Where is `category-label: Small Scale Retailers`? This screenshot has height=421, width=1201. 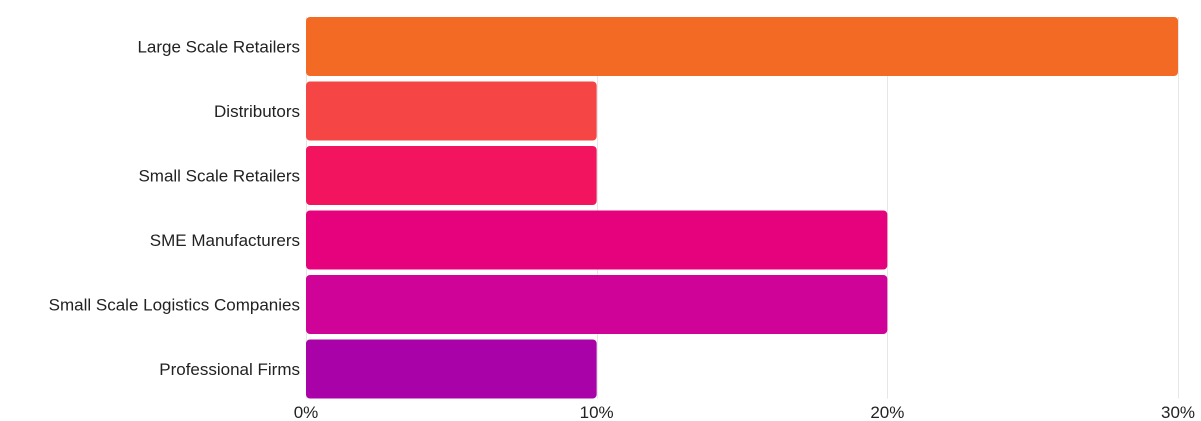 category-label: Small Scale Retailers is located at coordinates (219, 176).